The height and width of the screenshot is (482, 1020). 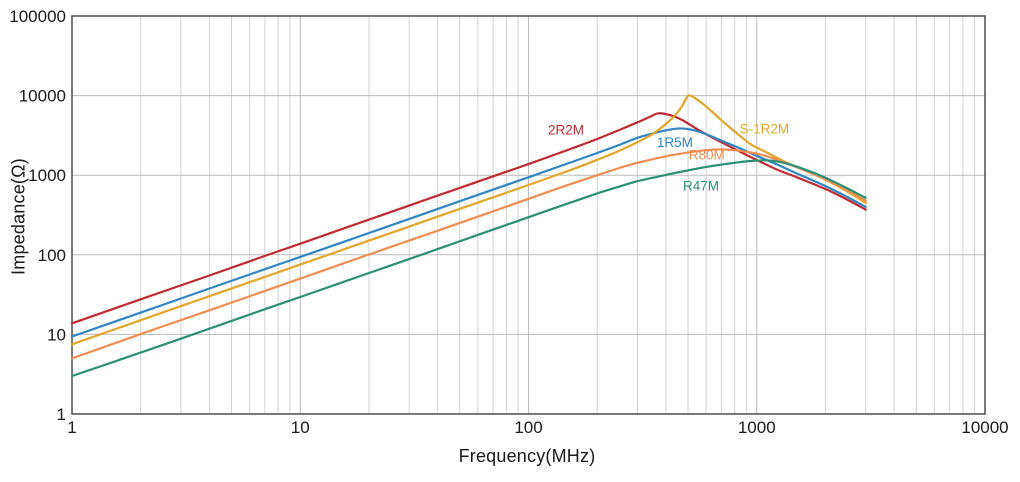 What do you see at coordinates (675, 142) in the screenshot?
I see `series-1R5M-label: 1R5M` at bounding box center [675, 142].